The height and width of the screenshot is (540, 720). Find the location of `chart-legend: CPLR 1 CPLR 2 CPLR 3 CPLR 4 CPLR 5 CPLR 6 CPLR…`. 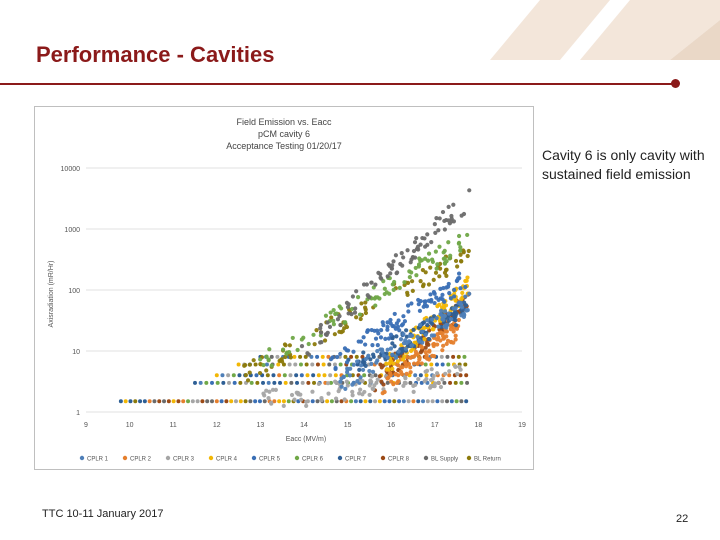

chart-legend: CPLR 1 CPLR 2 CPLR 3 CPLR 4 CPLR 5 CPLR 6 CPLR… is located at coordinates (290, 459).